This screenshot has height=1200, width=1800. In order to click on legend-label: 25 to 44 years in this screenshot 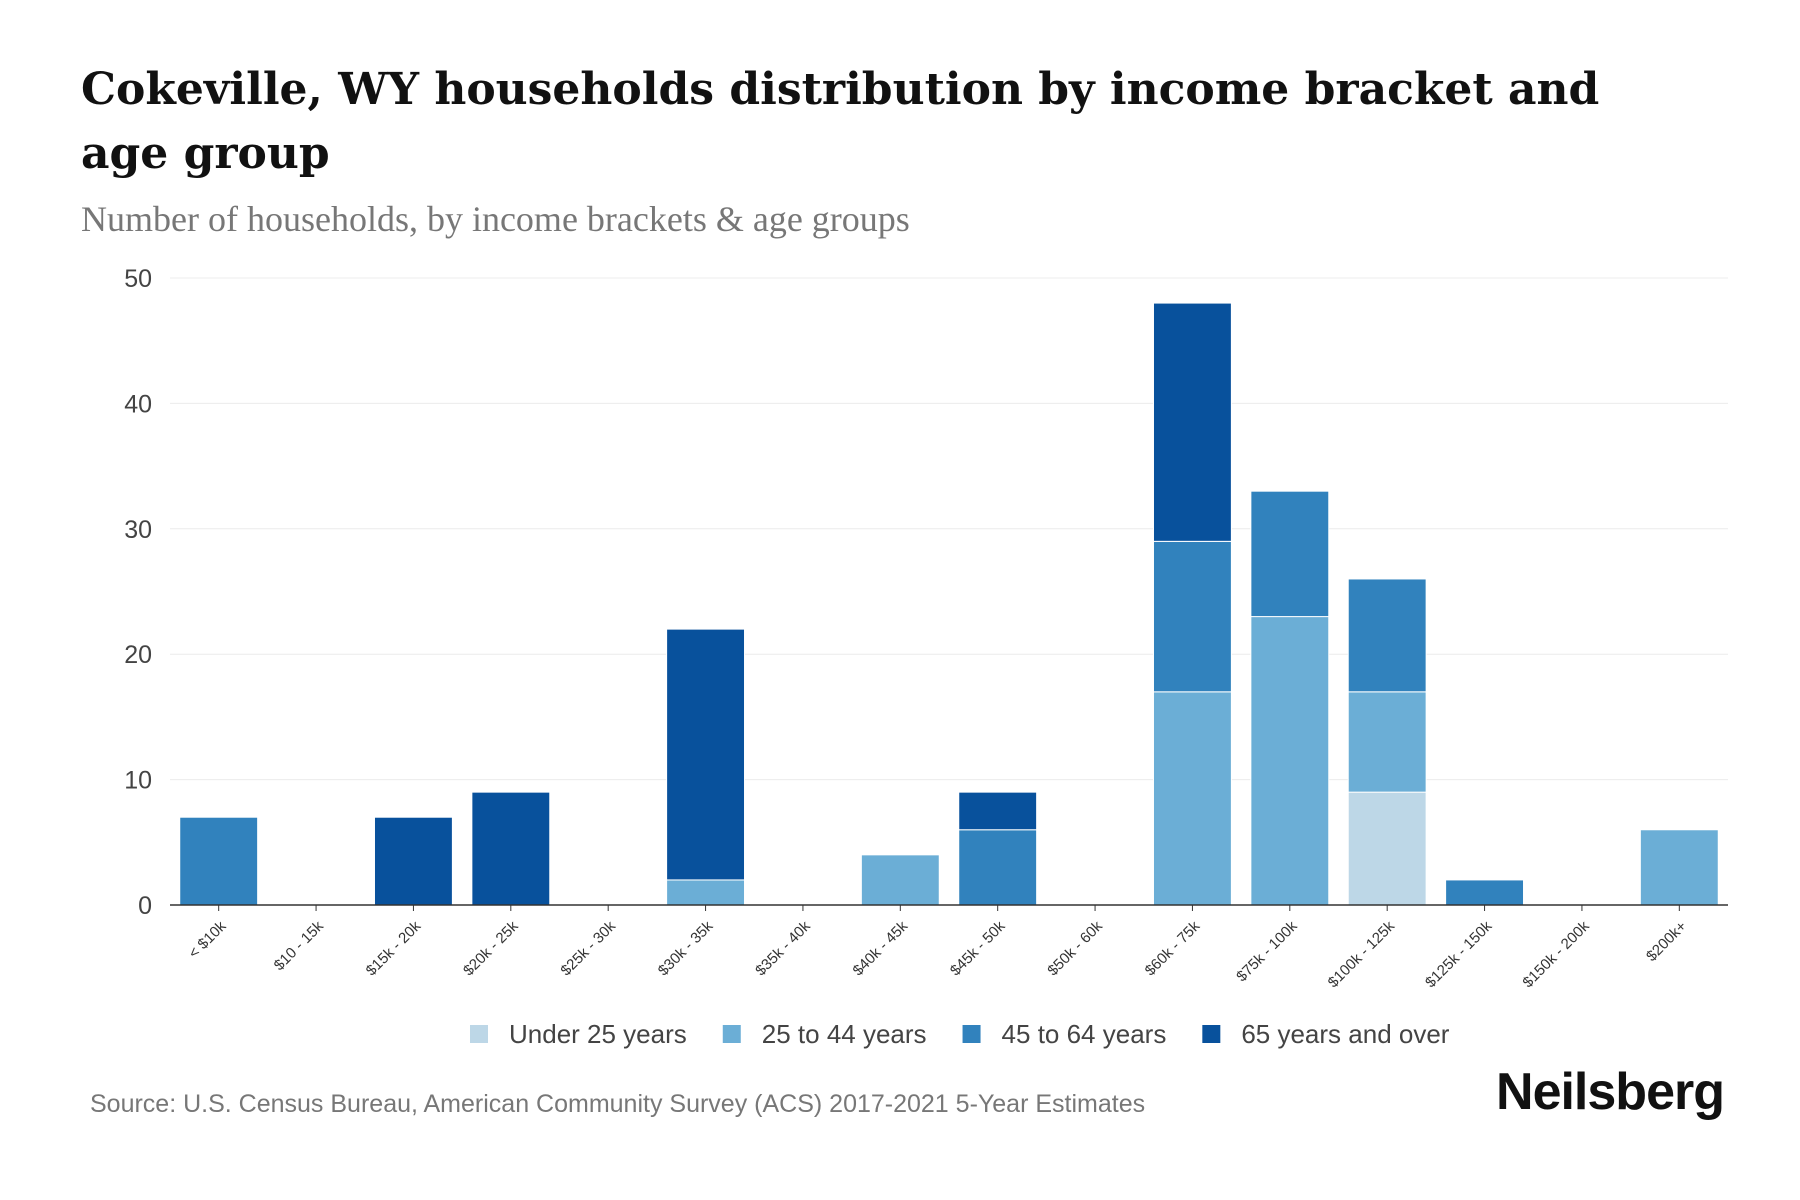, I will do `click(844, 1034)`.